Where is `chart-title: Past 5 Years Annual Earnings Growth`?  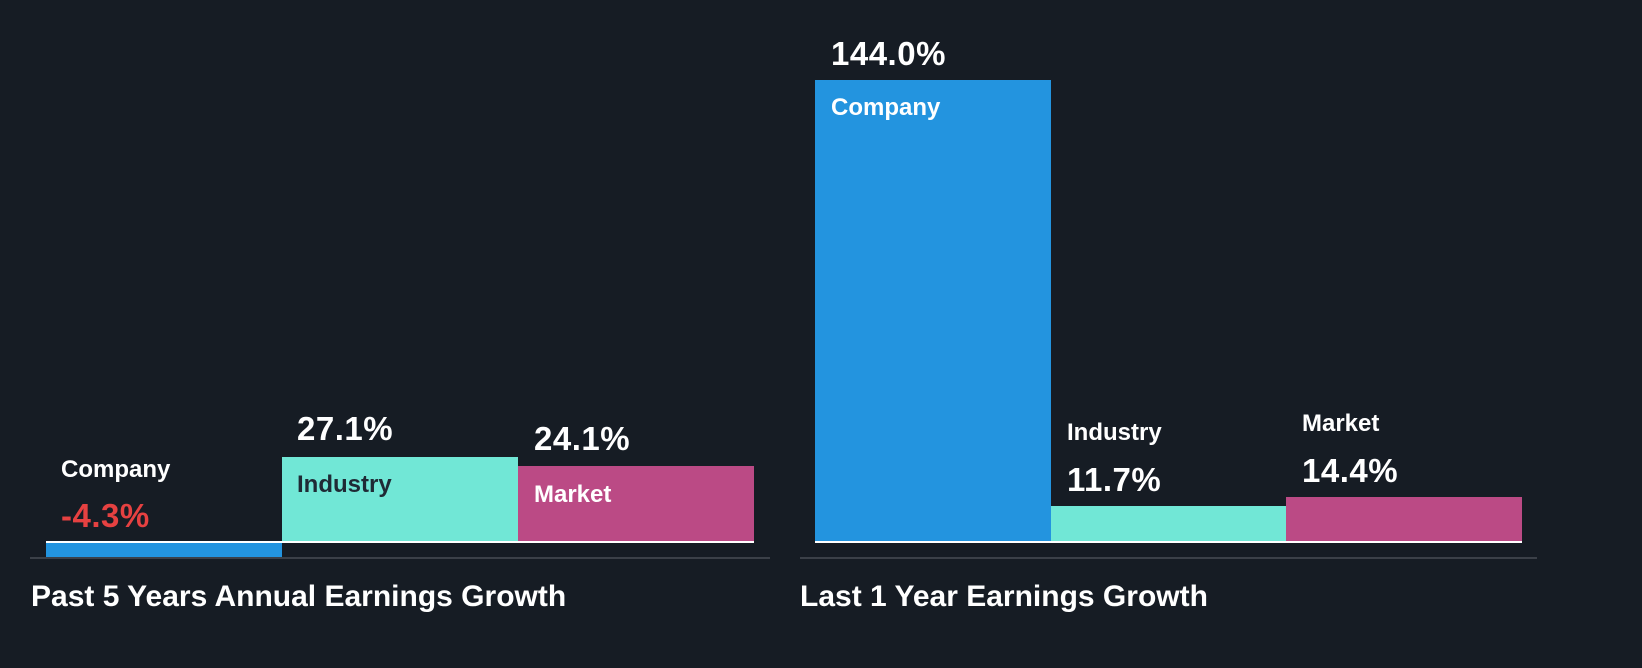 chart-title: Past 5 Years Annual Earnings Growth is located at coordinates (299, 596).